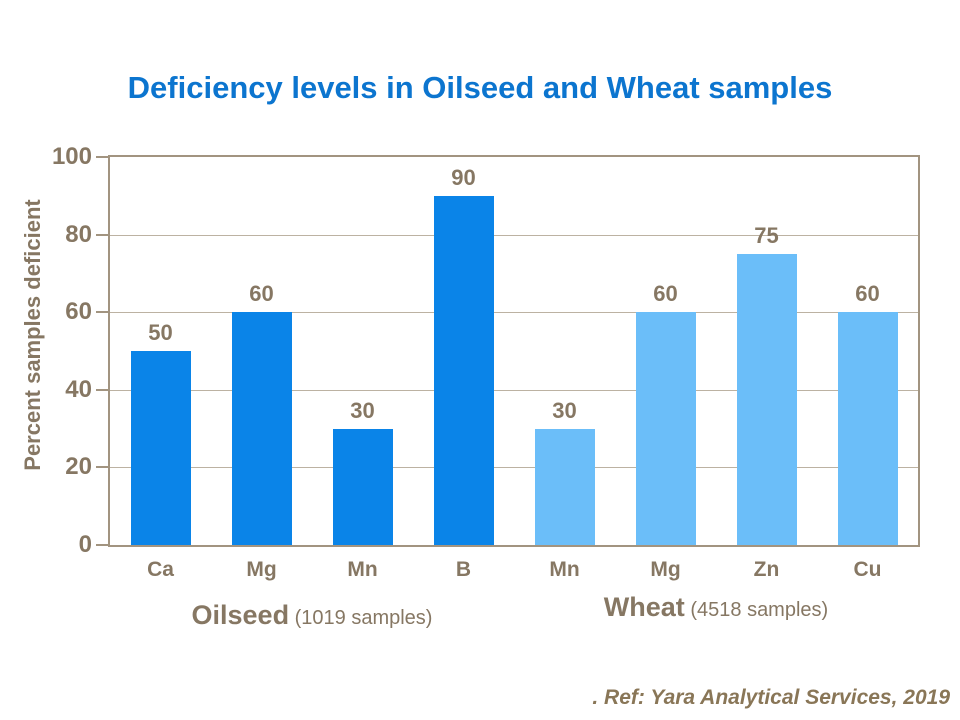 This screenshot has height=720, width=960. What do you see at coordinates (160, 332) in the screenshot?
I see `bar-value-label: 50` at bounding box center [160, 332].